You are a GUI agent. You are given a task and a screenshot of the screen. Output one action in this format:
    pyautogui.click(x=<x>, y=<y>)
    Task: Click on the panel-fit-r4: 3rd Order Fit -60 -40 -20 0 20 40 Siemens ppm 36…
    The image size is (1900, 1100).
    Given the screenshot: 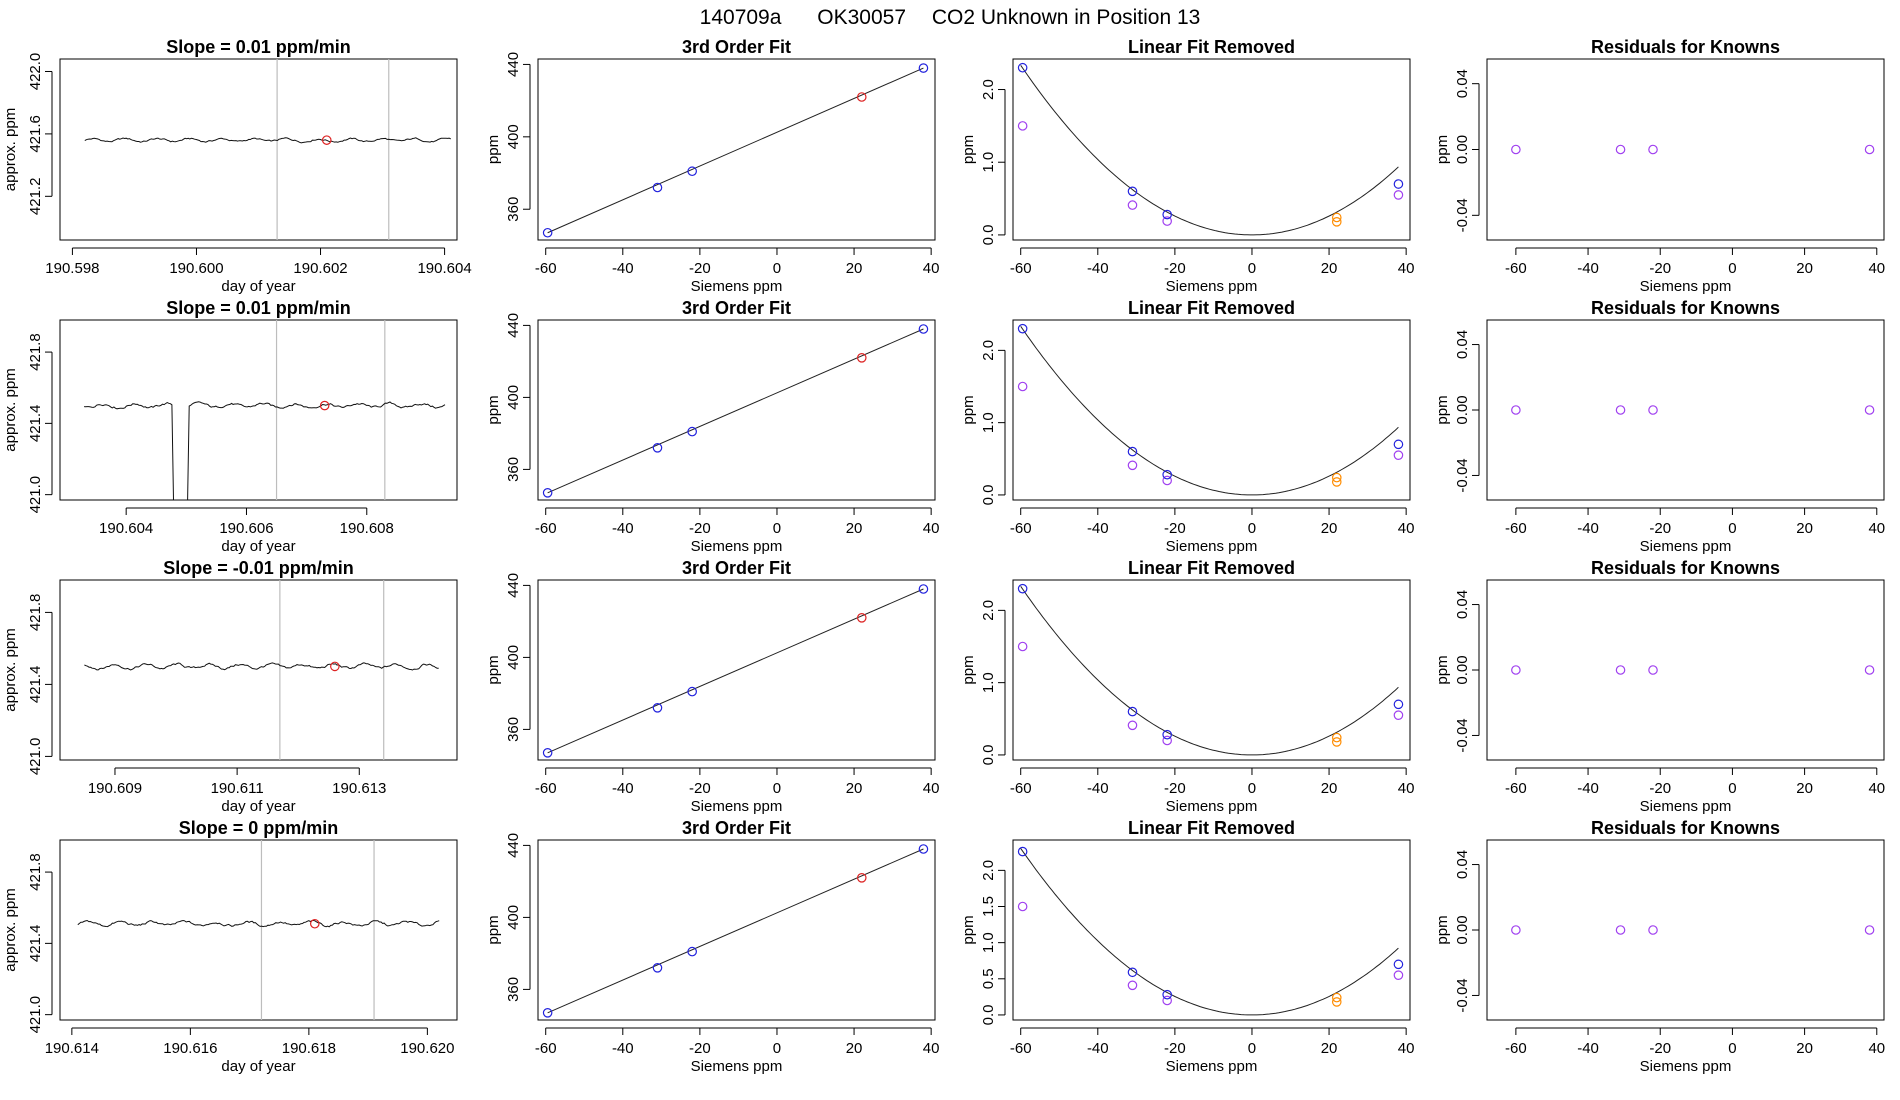 What is the action you would take?
    pyautogui.click(x=712, y=946)
    